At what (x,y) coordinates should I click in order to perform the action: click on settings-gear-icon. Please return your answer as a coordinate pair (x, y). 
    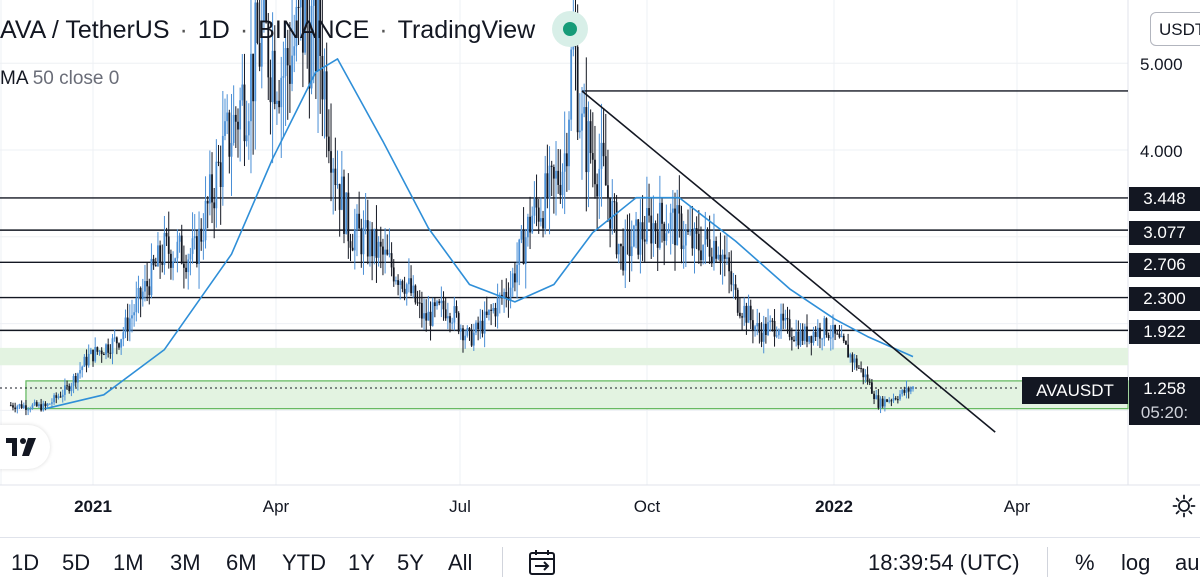
    Looking at the image, I should click on (1184, 506).